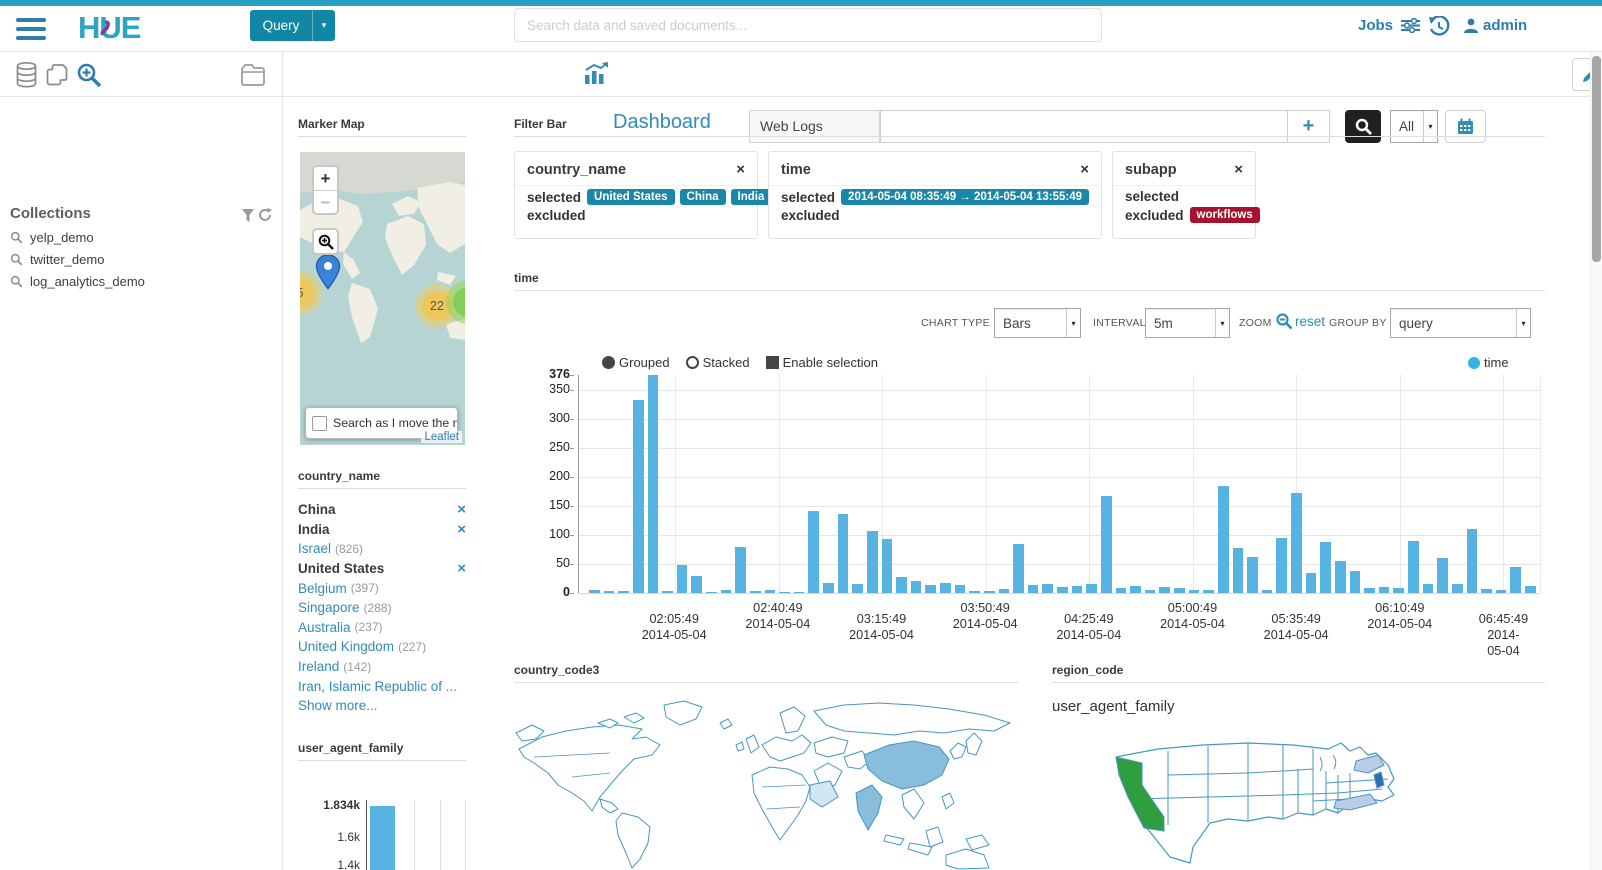  I want to click on us-map-new-york-highlight, so click(1369, 764).